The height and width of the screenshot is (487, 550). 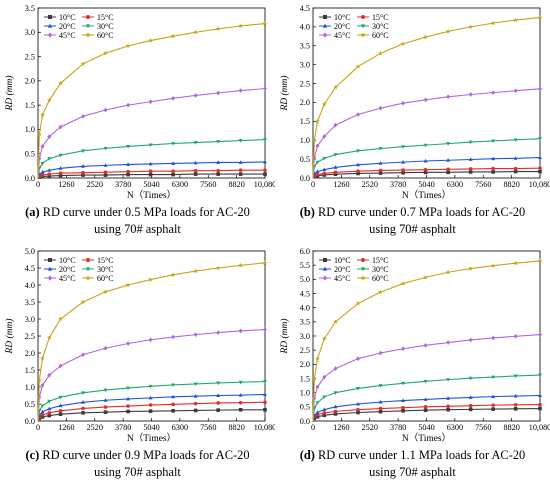 What do you see at coordinates (67, 26) in the screenshot?
I see `legend-label: 20°C` at bounding box center [67, 26].